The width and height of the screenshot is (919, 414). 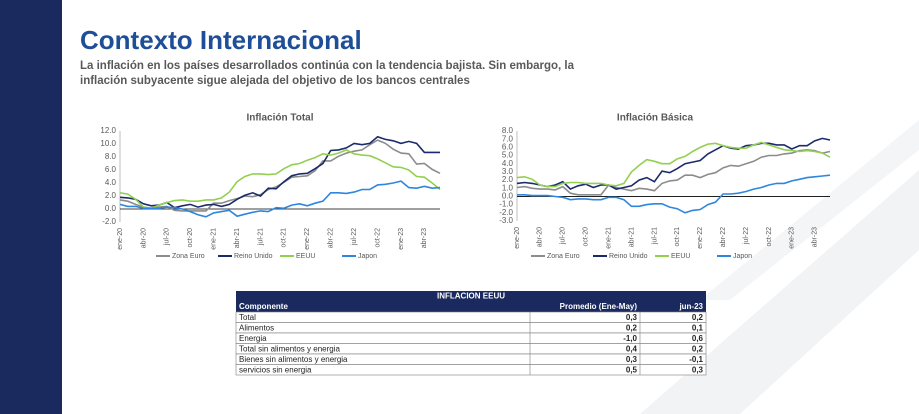 What do you see at coordinates (471, 306) in the screenshot?
I see `table-header-bg` at bounding box center [471, 306].